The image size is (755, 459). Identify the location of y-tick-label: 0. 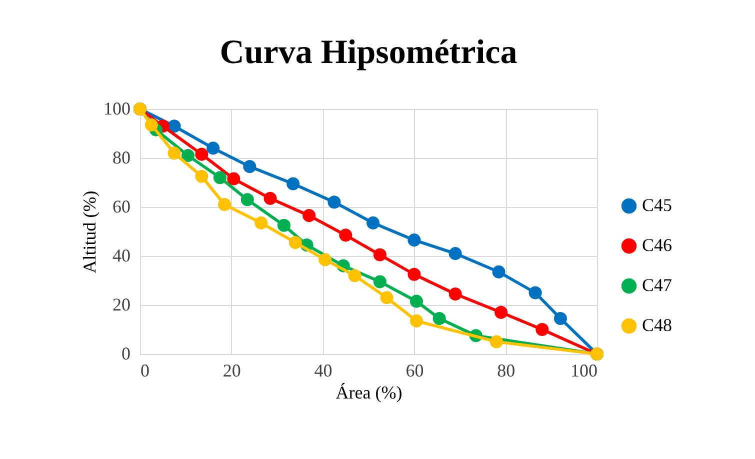
(126, 354).